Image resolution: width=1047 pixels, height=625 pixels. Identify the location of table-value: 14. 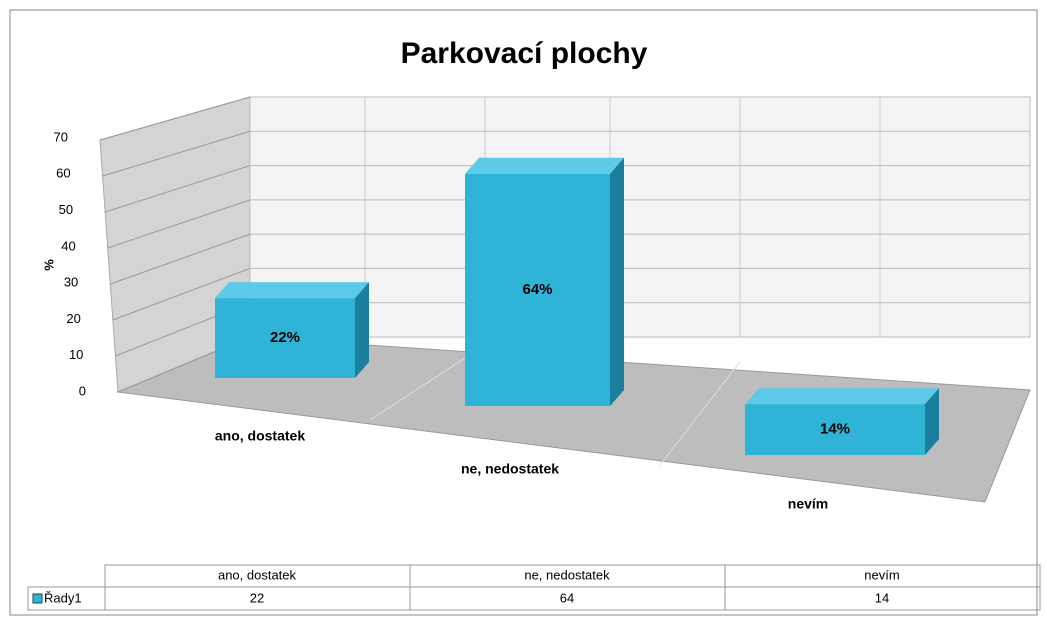
(882, 597).